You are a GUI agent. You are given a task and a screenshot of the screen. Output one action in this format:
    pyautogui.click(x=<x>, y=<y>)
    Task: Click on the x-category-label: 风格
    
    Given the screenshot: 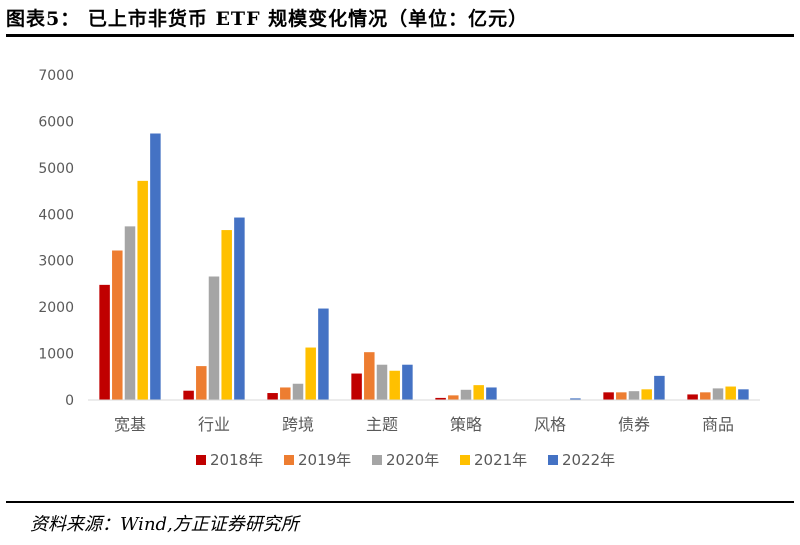 What is the action you would take?
    pyautogui.click(x=550, y=424)
    